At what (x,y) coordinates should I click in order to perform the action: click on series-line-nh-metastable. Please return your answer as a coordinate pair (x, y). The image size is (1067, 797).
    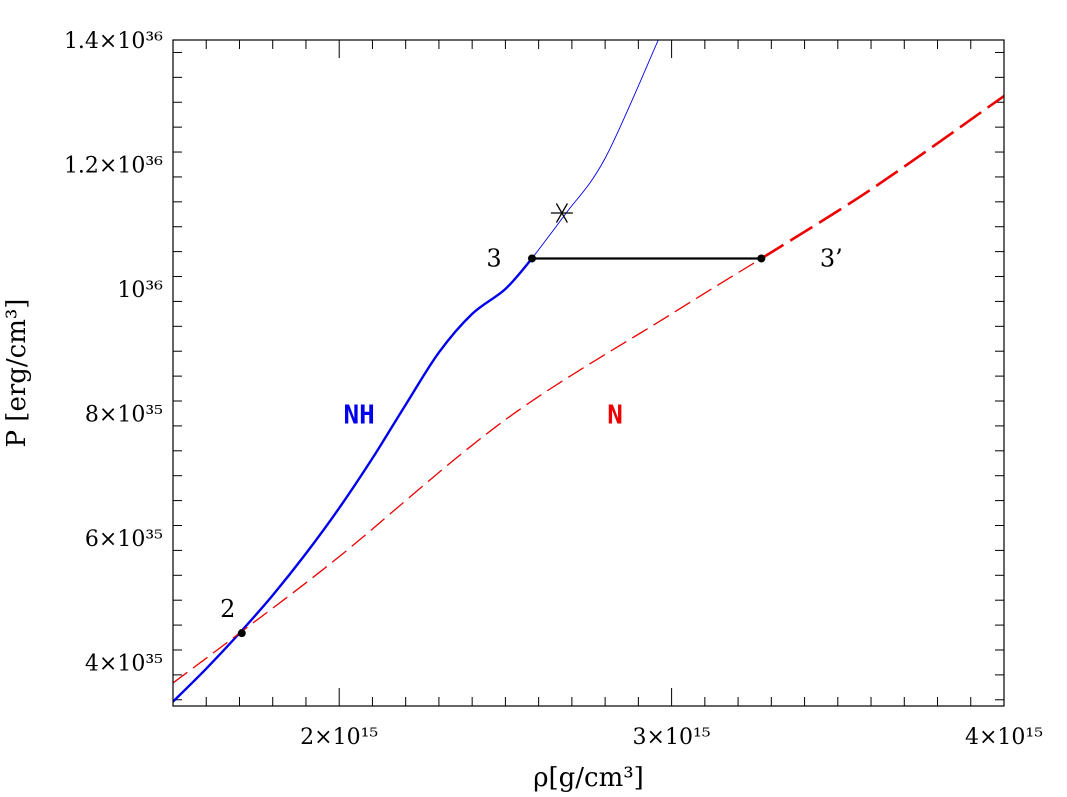
    Looking at the image, I should click on (595, 149).